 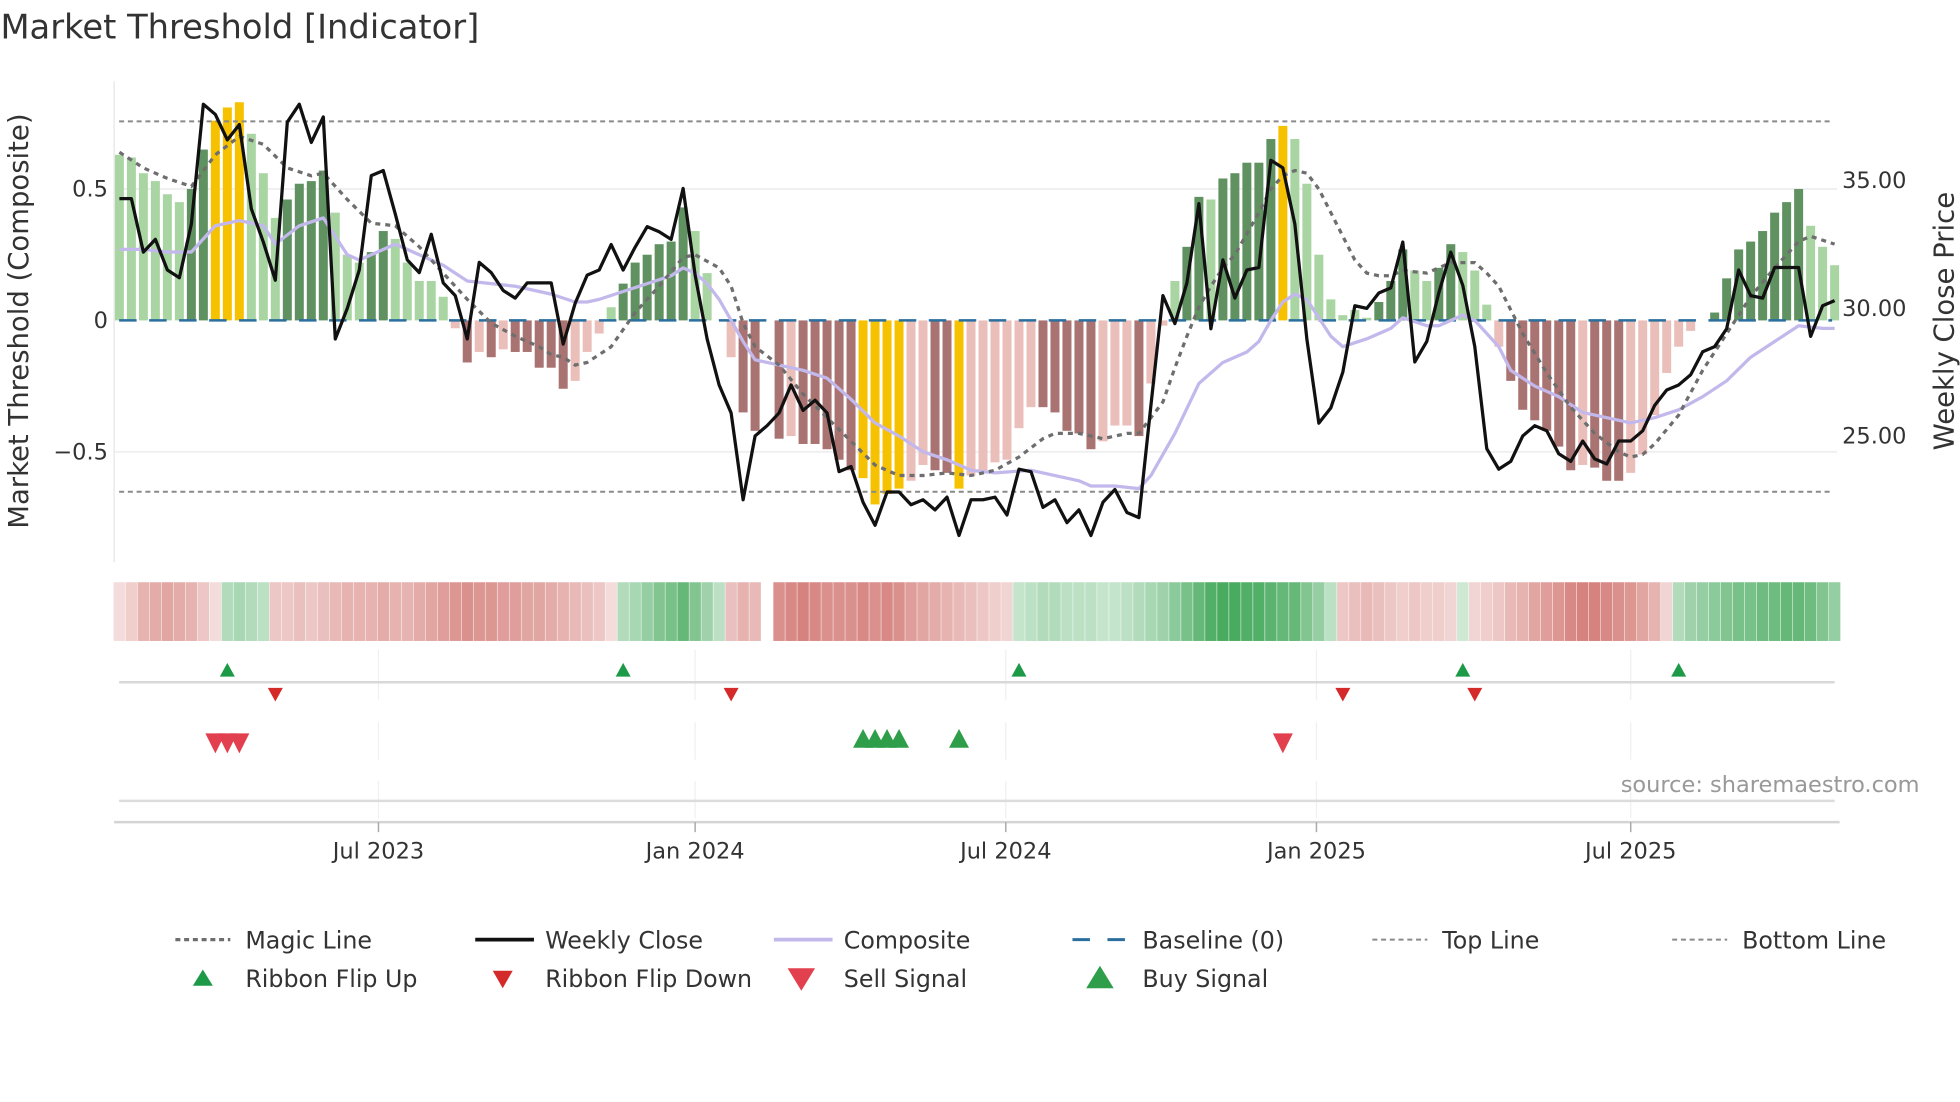 What do you see at coordinates (1004, 851) in the screenshot?
I see `x-tick-label: Jul 2024` at bounding box center [1004, 851].